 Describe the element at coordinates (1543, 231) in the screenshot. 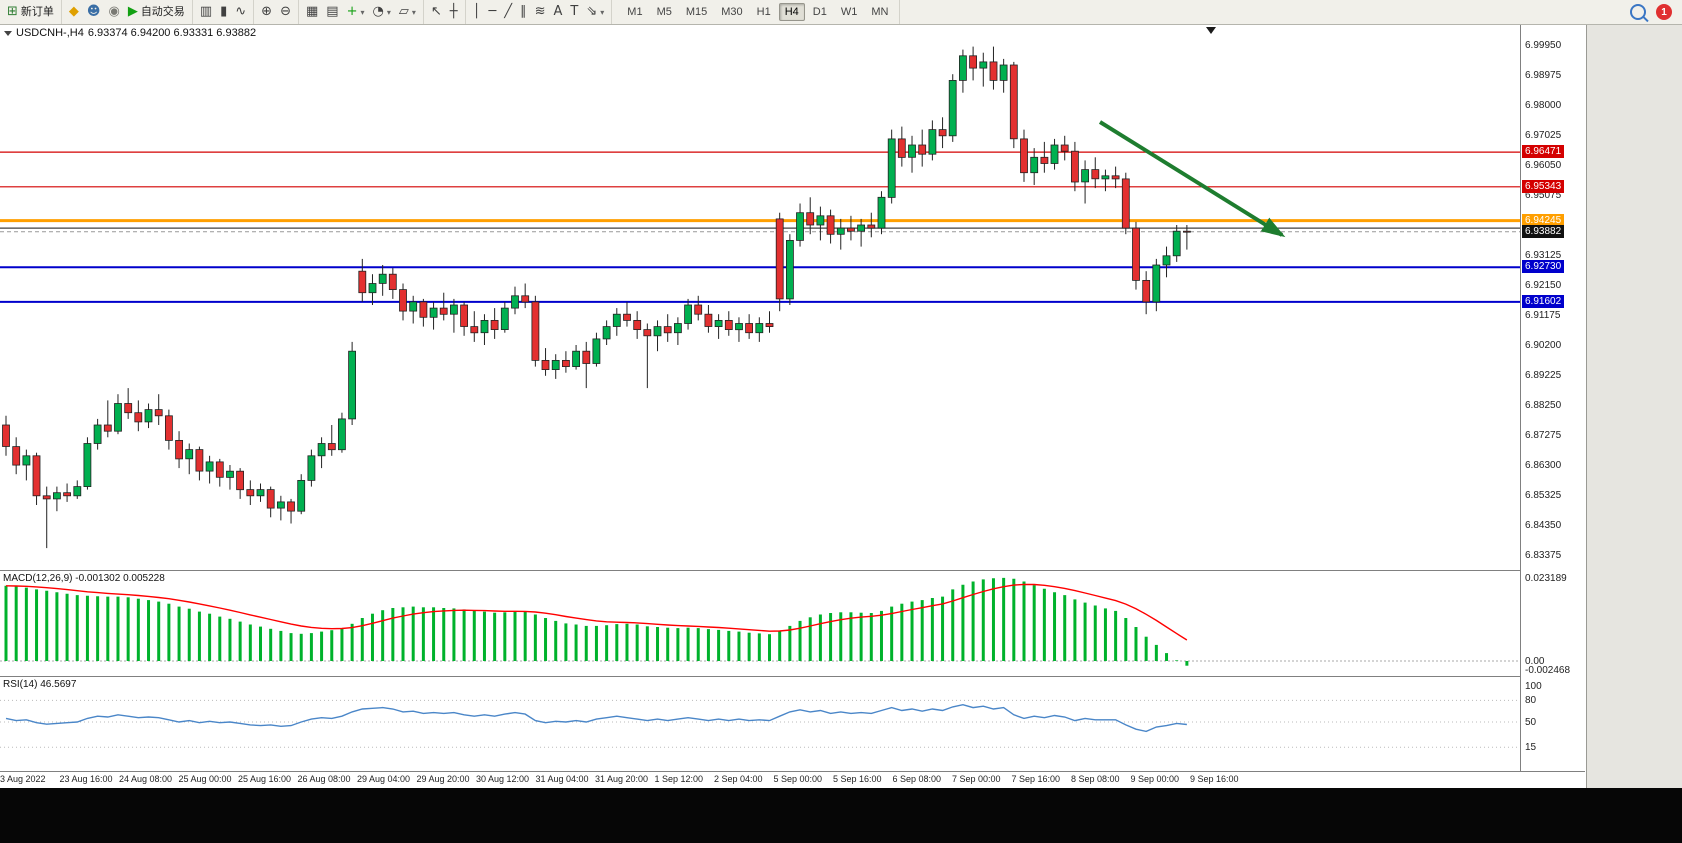

I see `price-badge: 6.93882` at that location.